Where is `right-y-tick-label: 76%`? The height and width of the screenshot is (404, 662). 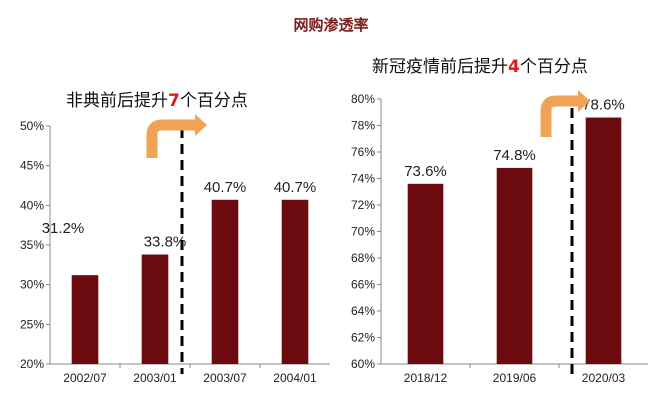
right-y-tick-label: 76% is located at coordinates (363, 152).